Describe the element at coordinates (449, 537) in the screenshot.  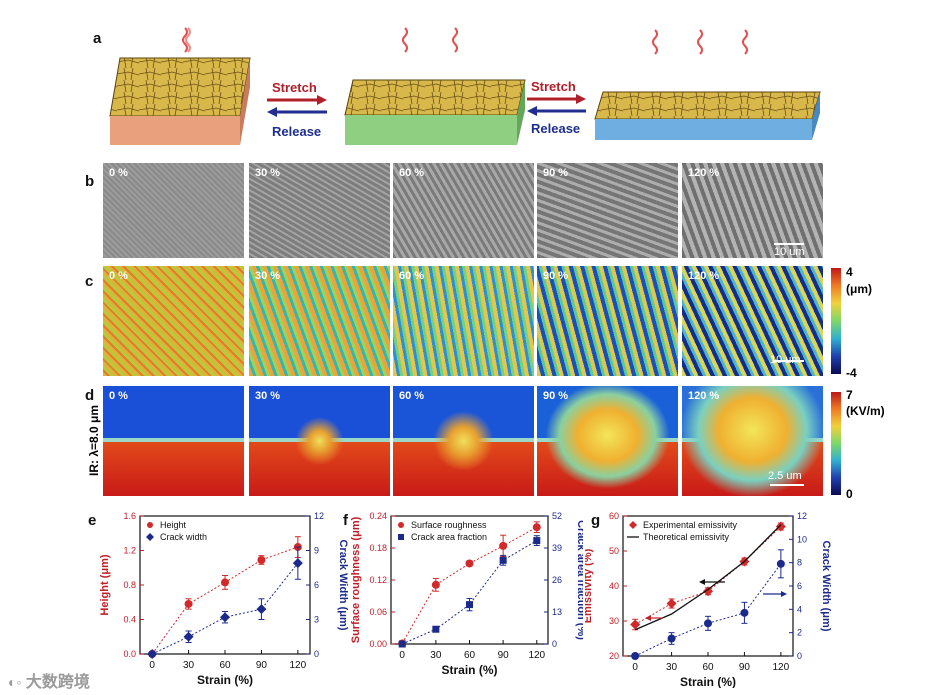
I see `legend-label: Crack area fraction` at that location.